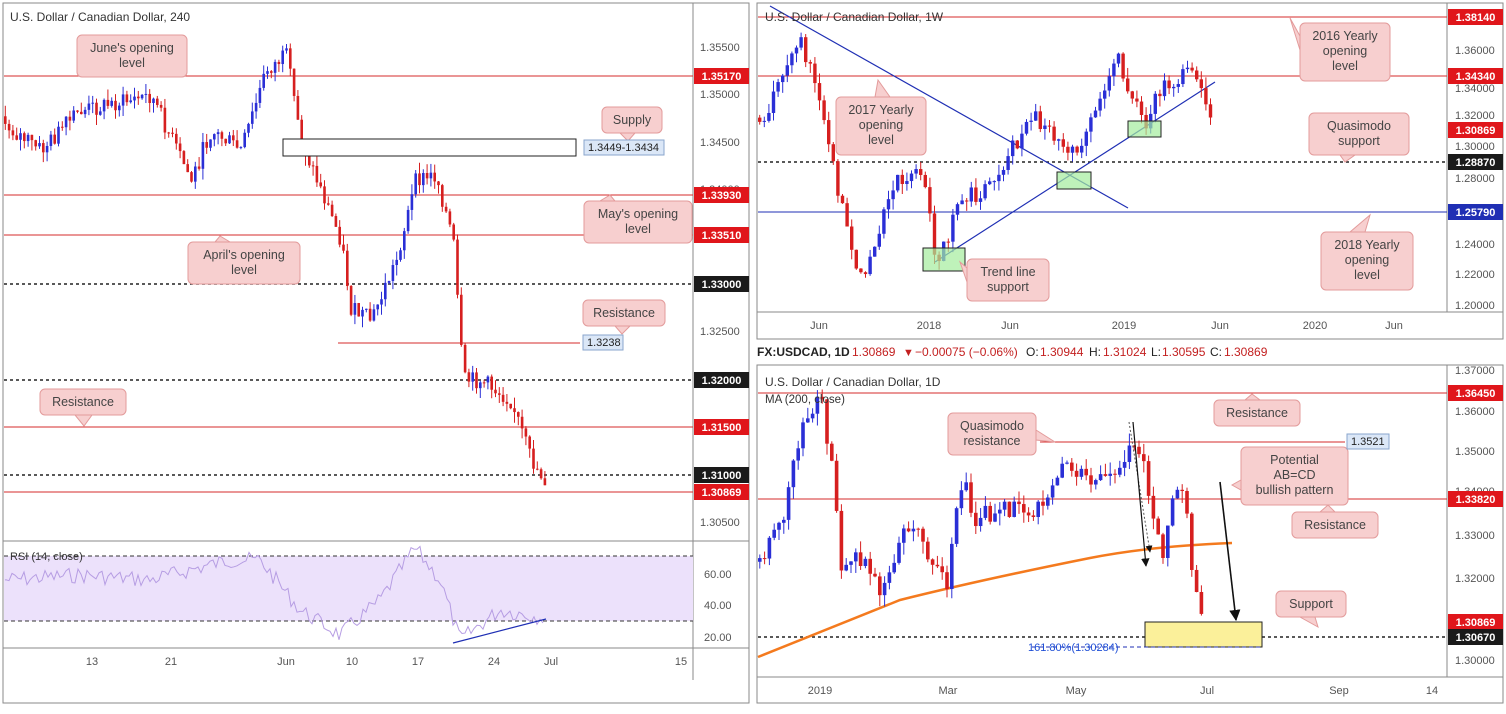 The image size is (1506, 714). What do you see at coordinates (352, 662) in the screenshot?
I see `four-hour-time-tick: 10` at bounding box center [352, 662].